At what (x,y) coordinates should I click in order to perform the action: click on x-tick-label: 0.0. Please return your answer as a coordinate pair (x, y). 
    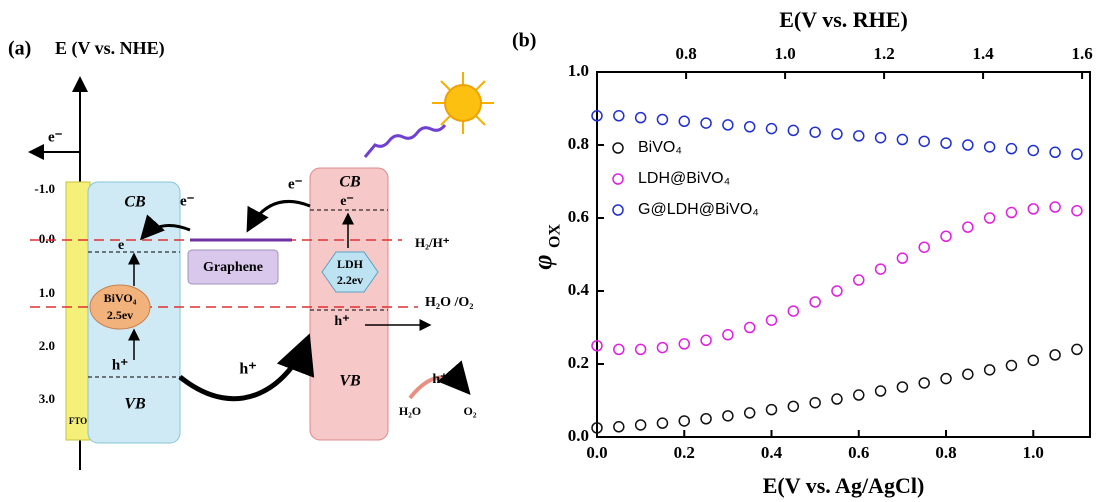
    Looking at the image, I should click on (596, 452).